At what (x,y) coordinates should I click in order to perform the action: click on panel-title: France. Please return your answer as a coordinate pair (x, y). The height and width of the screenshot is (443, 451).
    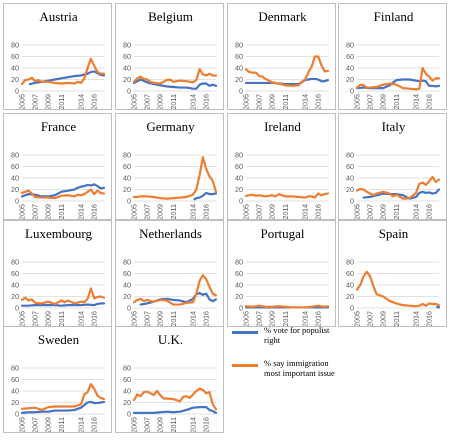
    Looking at the image, I should click on (59, 126).